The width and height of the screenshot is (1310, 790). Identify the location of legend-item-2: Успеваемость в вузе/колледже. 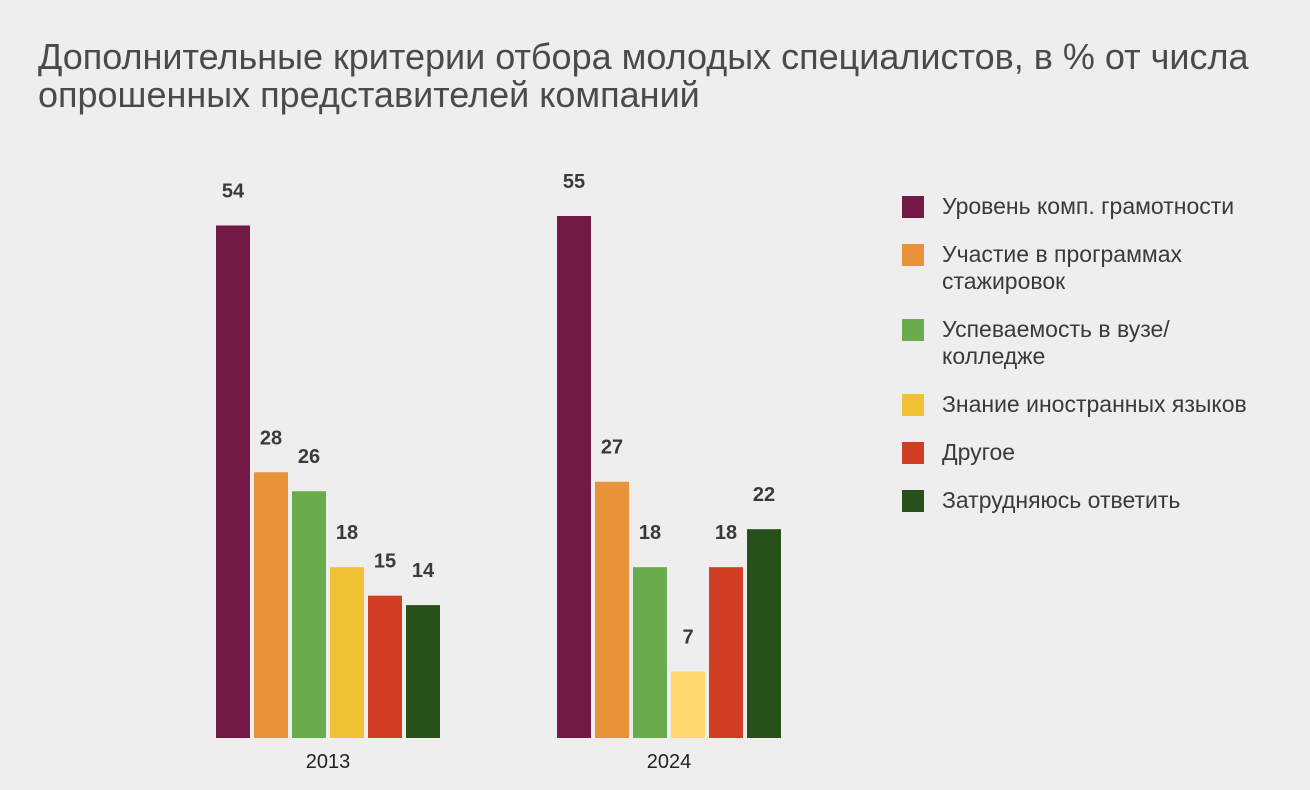
(1082, 343).